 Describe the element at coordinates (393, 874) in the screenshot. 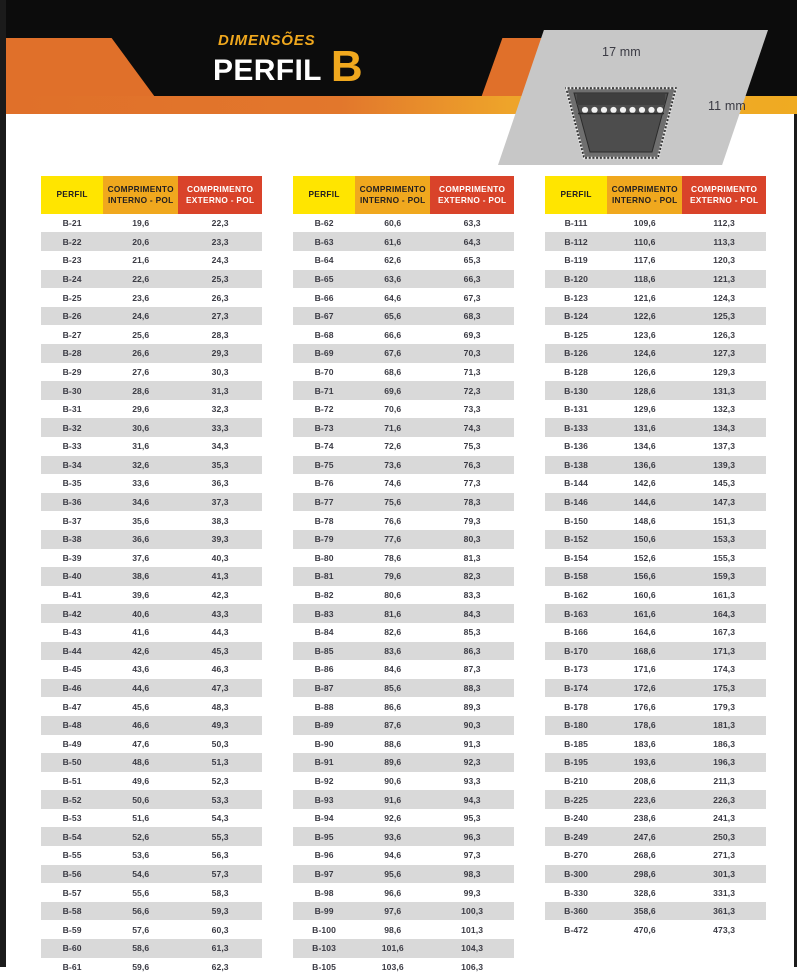

I see `cell-comprimento-interno: 95,6` at that location.